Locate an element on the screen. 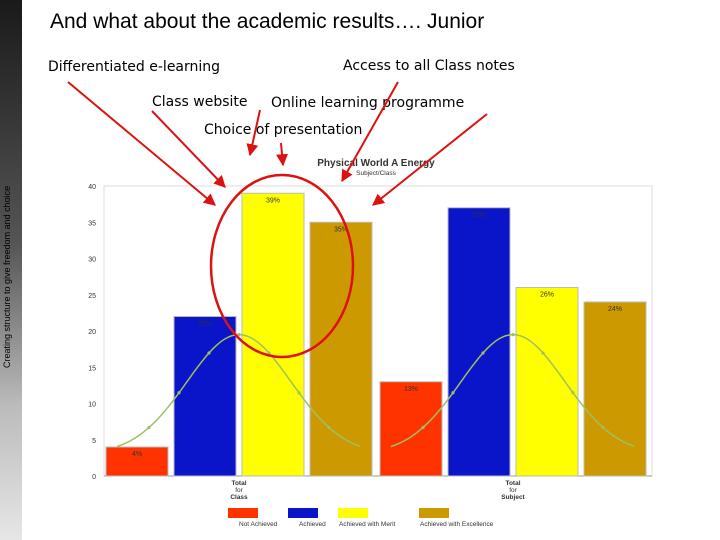 The width and height of the screenshot is (720, 540). legend-label: Achieved with Merit is located at coordinates (367, 524).